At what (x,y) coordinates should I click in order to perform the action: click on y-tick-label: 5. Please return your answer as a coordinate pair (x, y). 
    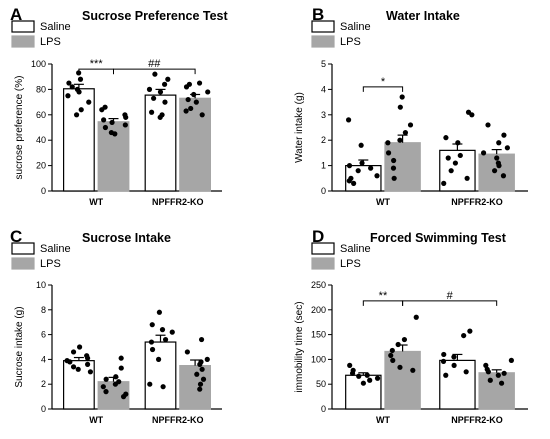
    Looking at the image, I should click on (323, 64).